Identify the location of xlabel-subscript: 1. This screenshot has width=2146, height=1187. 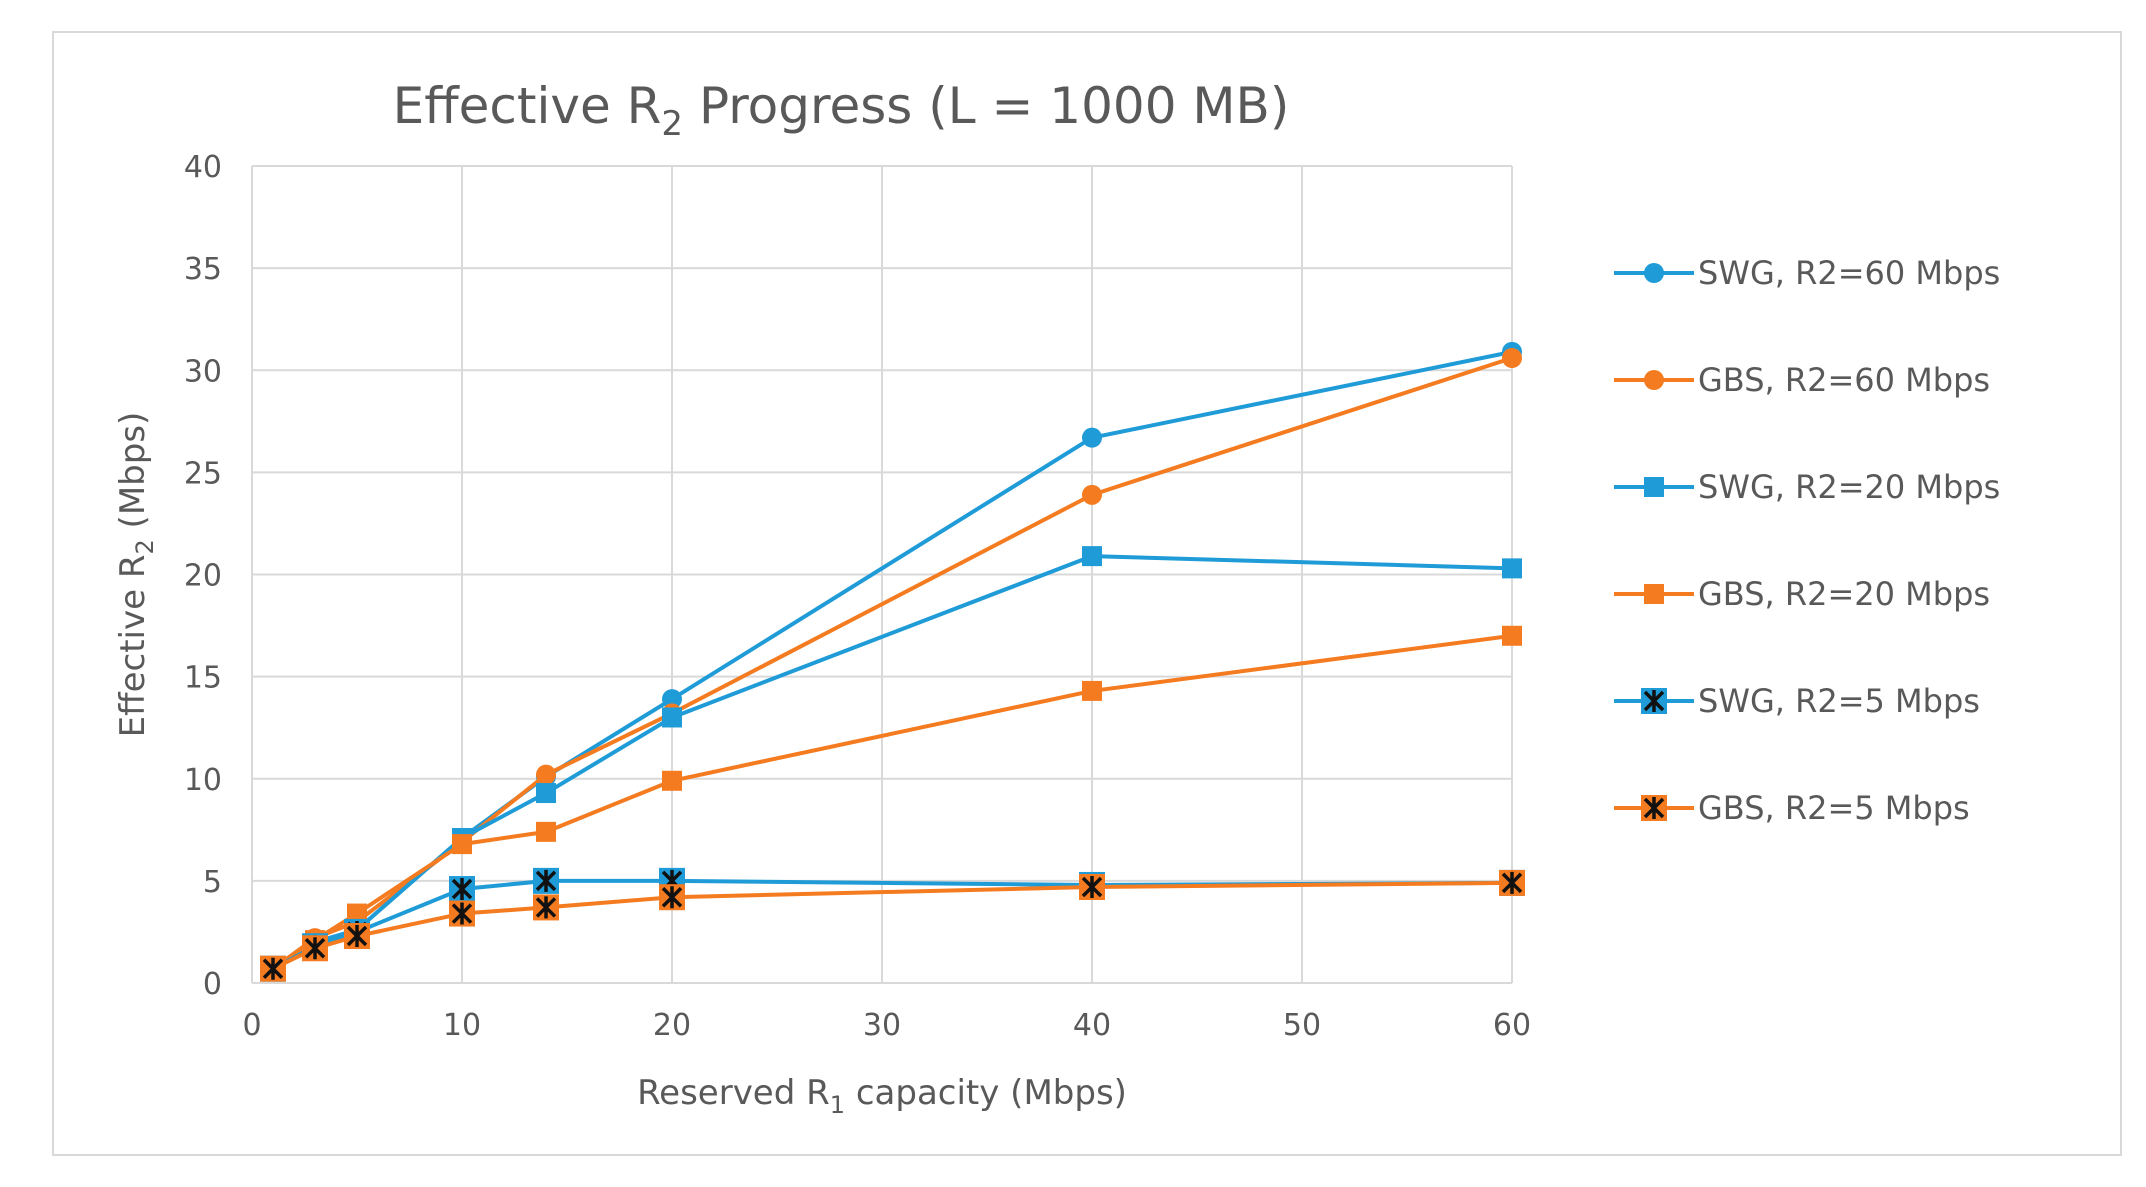
(837, 1105).